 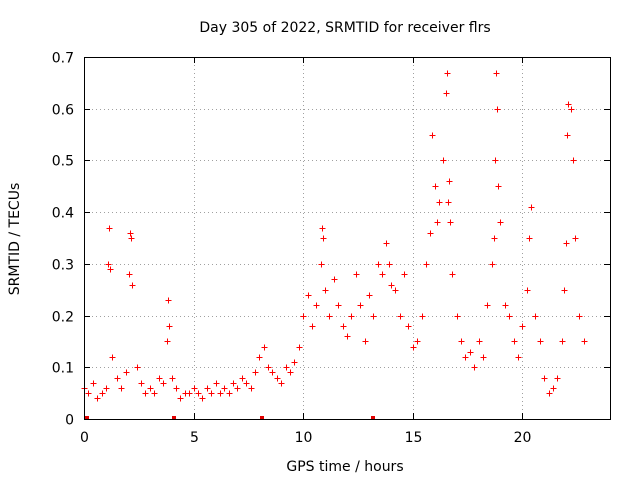 What do you see at coordinates (194, 438) in the screenshot?
I see `x-tick-label: 5` at bounding box center [194, 438].